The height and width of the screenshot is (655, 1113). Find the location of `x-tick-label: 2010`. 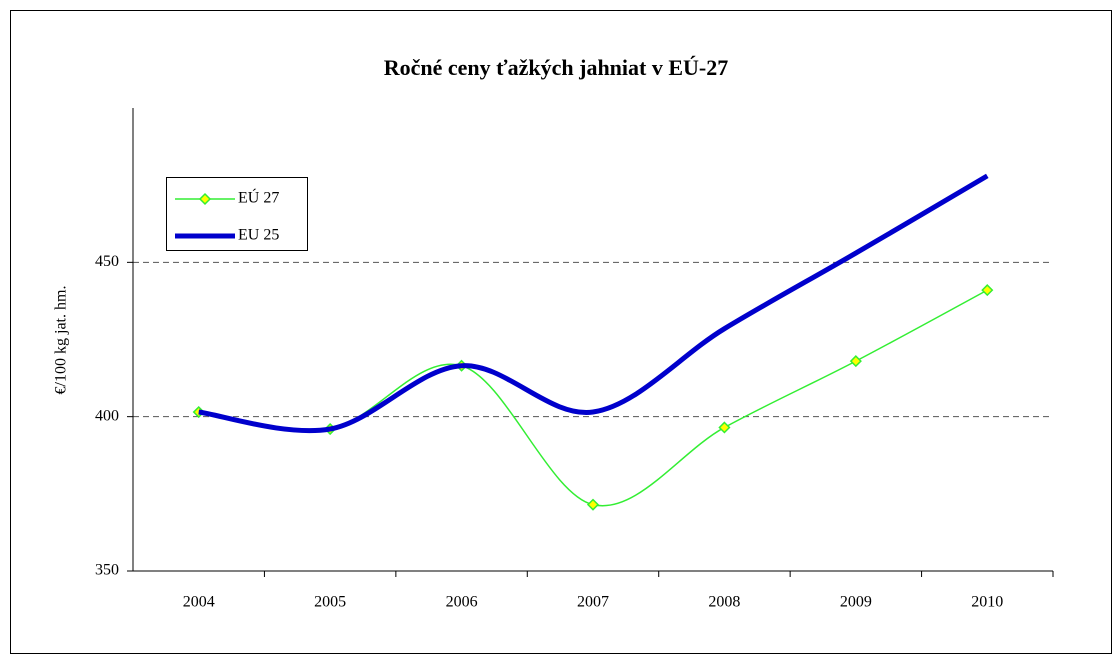

x-tick-label: 2010 is located at coordinates (987, 602).